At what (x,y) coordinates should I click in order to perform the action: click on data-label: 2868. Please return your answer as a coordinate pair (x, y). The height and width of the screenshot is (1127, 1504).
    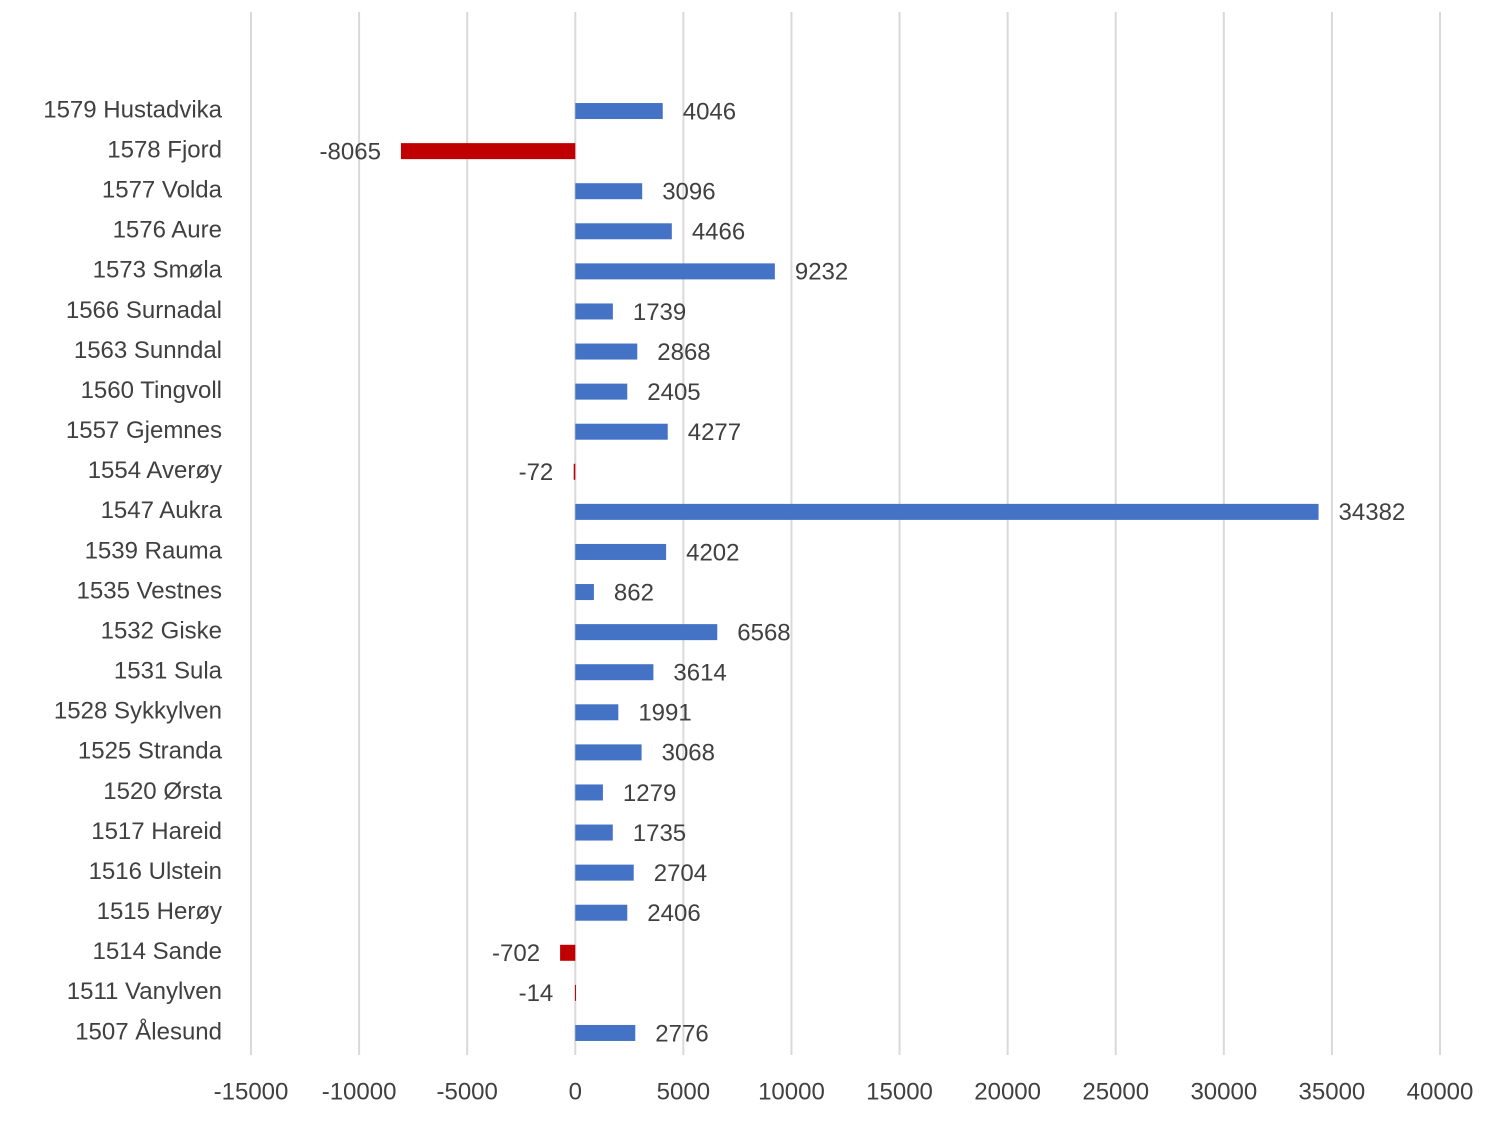
    Looking at the image, I should click on (683, 352).